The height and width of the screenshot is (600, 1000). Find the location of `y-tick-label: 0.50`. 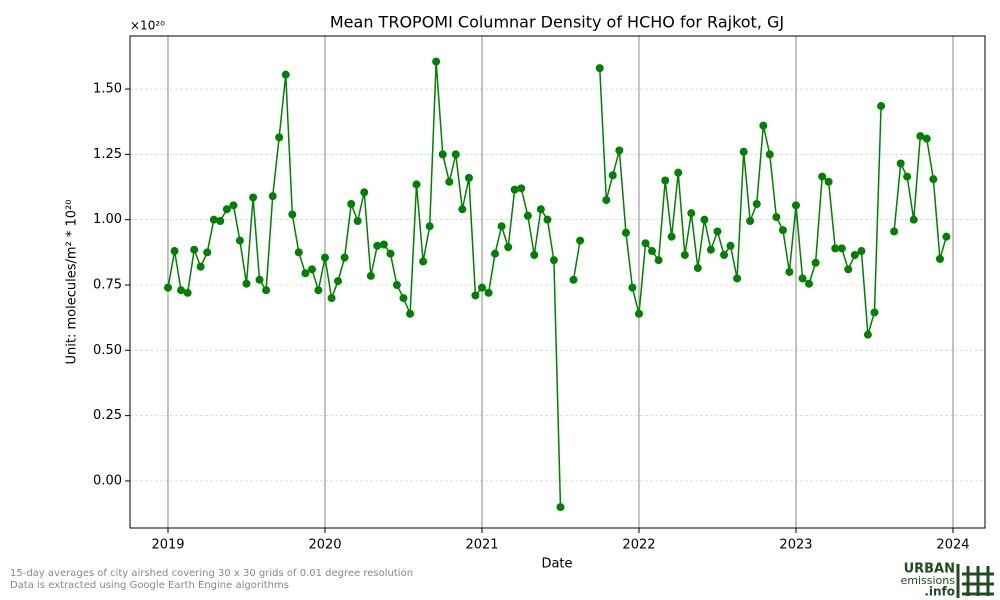

y-tick-label: 0.50 is located at coordinates (107, 350).